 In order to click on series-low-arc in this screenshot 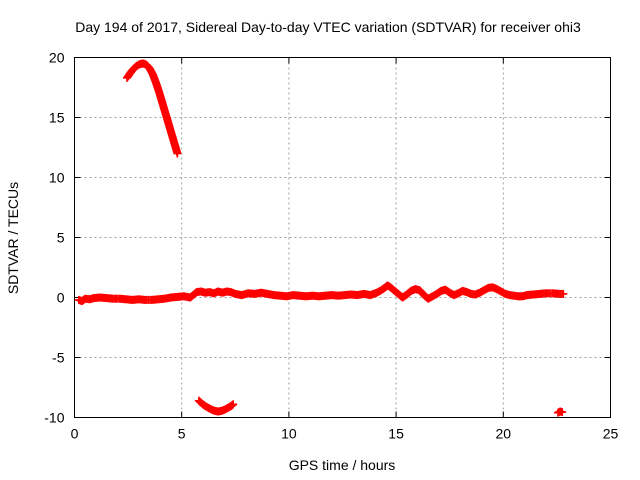, I will do `click(216, 406)`.